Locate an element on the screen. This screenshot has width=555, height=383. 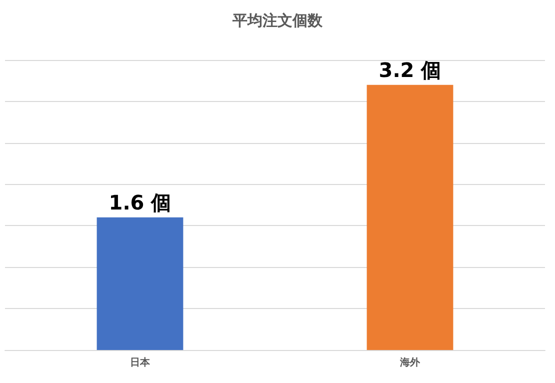
chart-title: 平均注文個数 is located at coordinates (278, 21).